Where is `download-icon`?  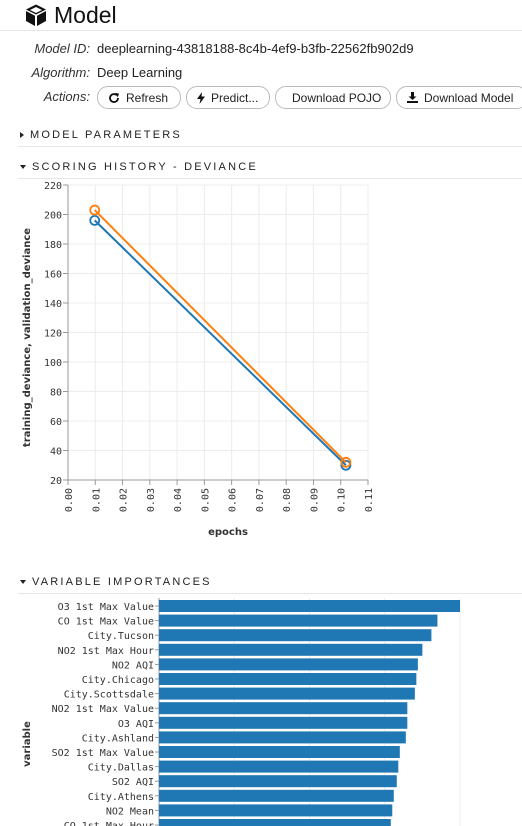 download-icon is located at coordinates (412, 97).